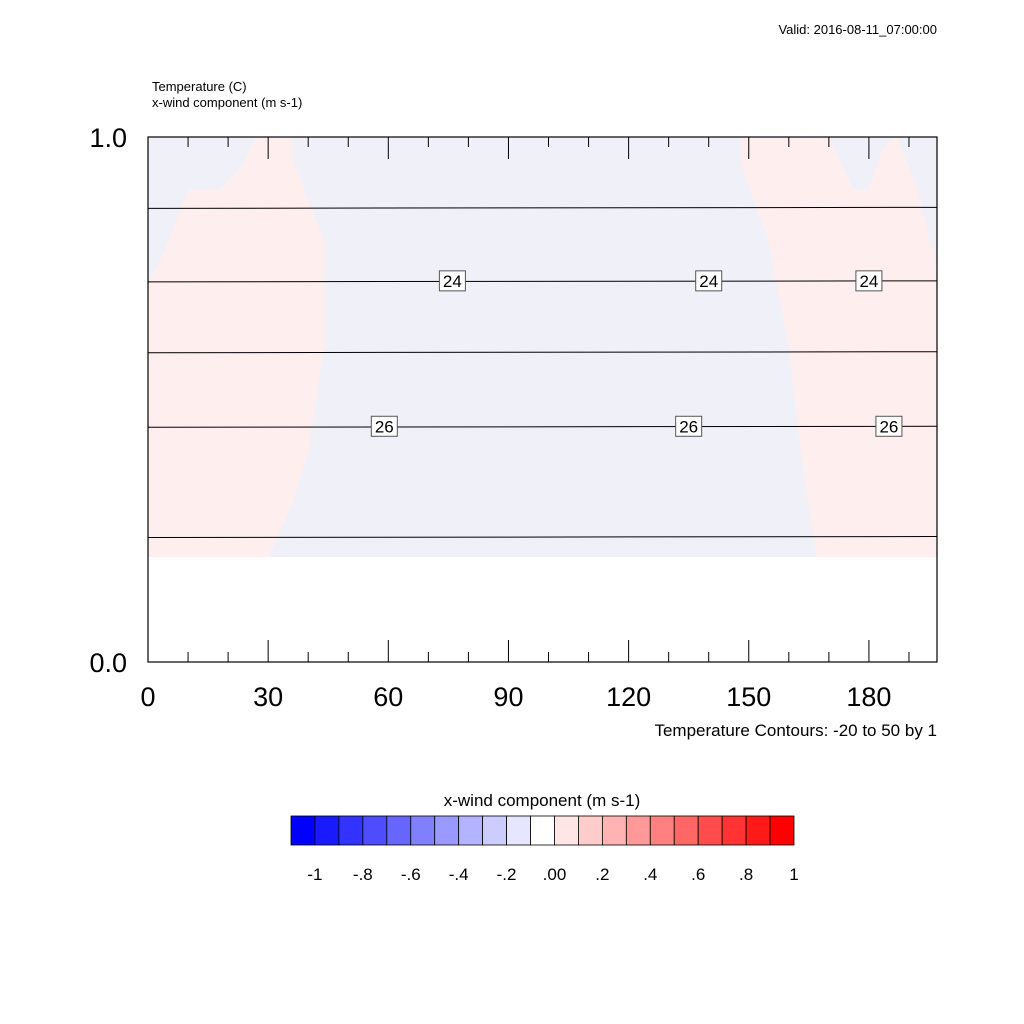 This screenshot has width=1024, height=1024. I want to click on field-label-temperature: Temperature (C), so click(199, 86).